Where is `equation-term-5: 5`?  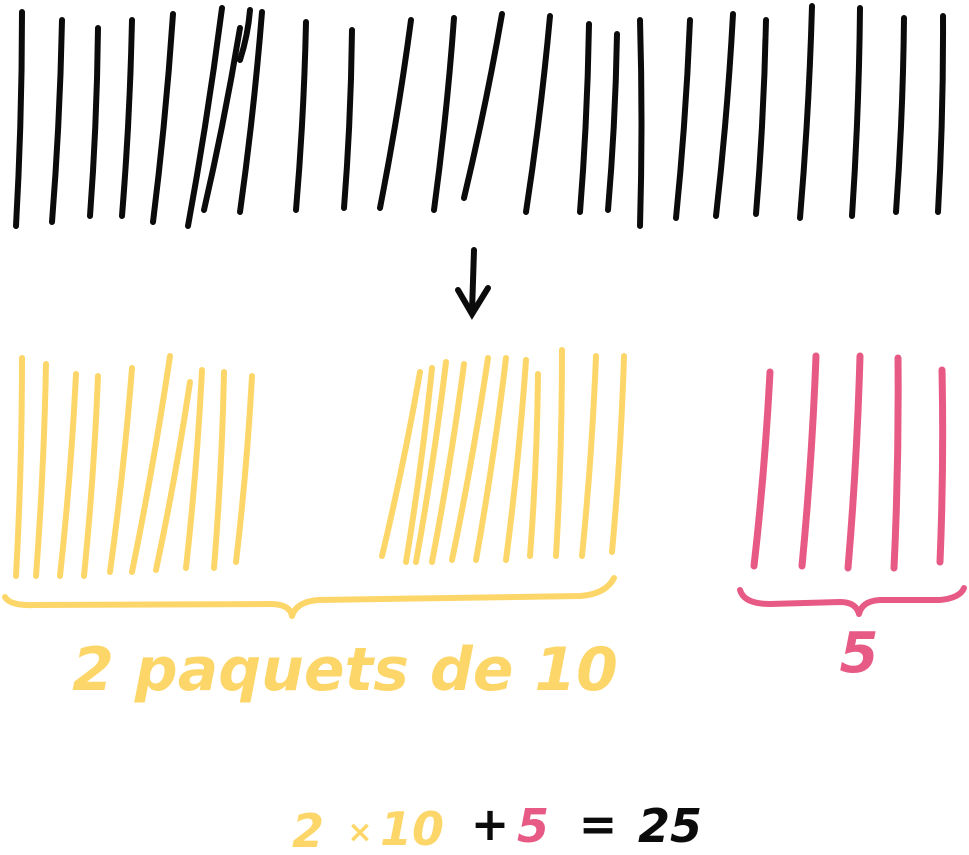 equation-term-5: 5 is located at coordinates (533, 826).